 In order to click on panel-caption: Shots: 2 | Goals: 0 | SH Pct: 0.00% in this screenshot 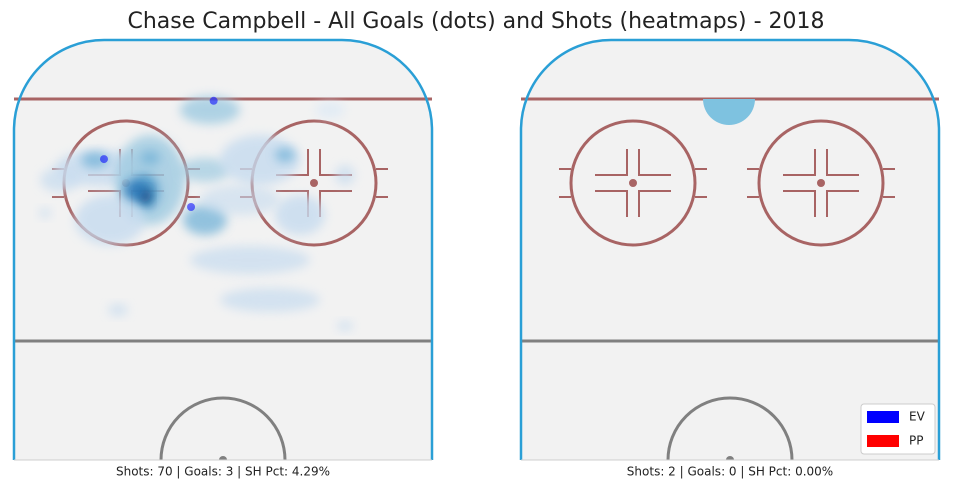, I will do `click(730, 472)`.